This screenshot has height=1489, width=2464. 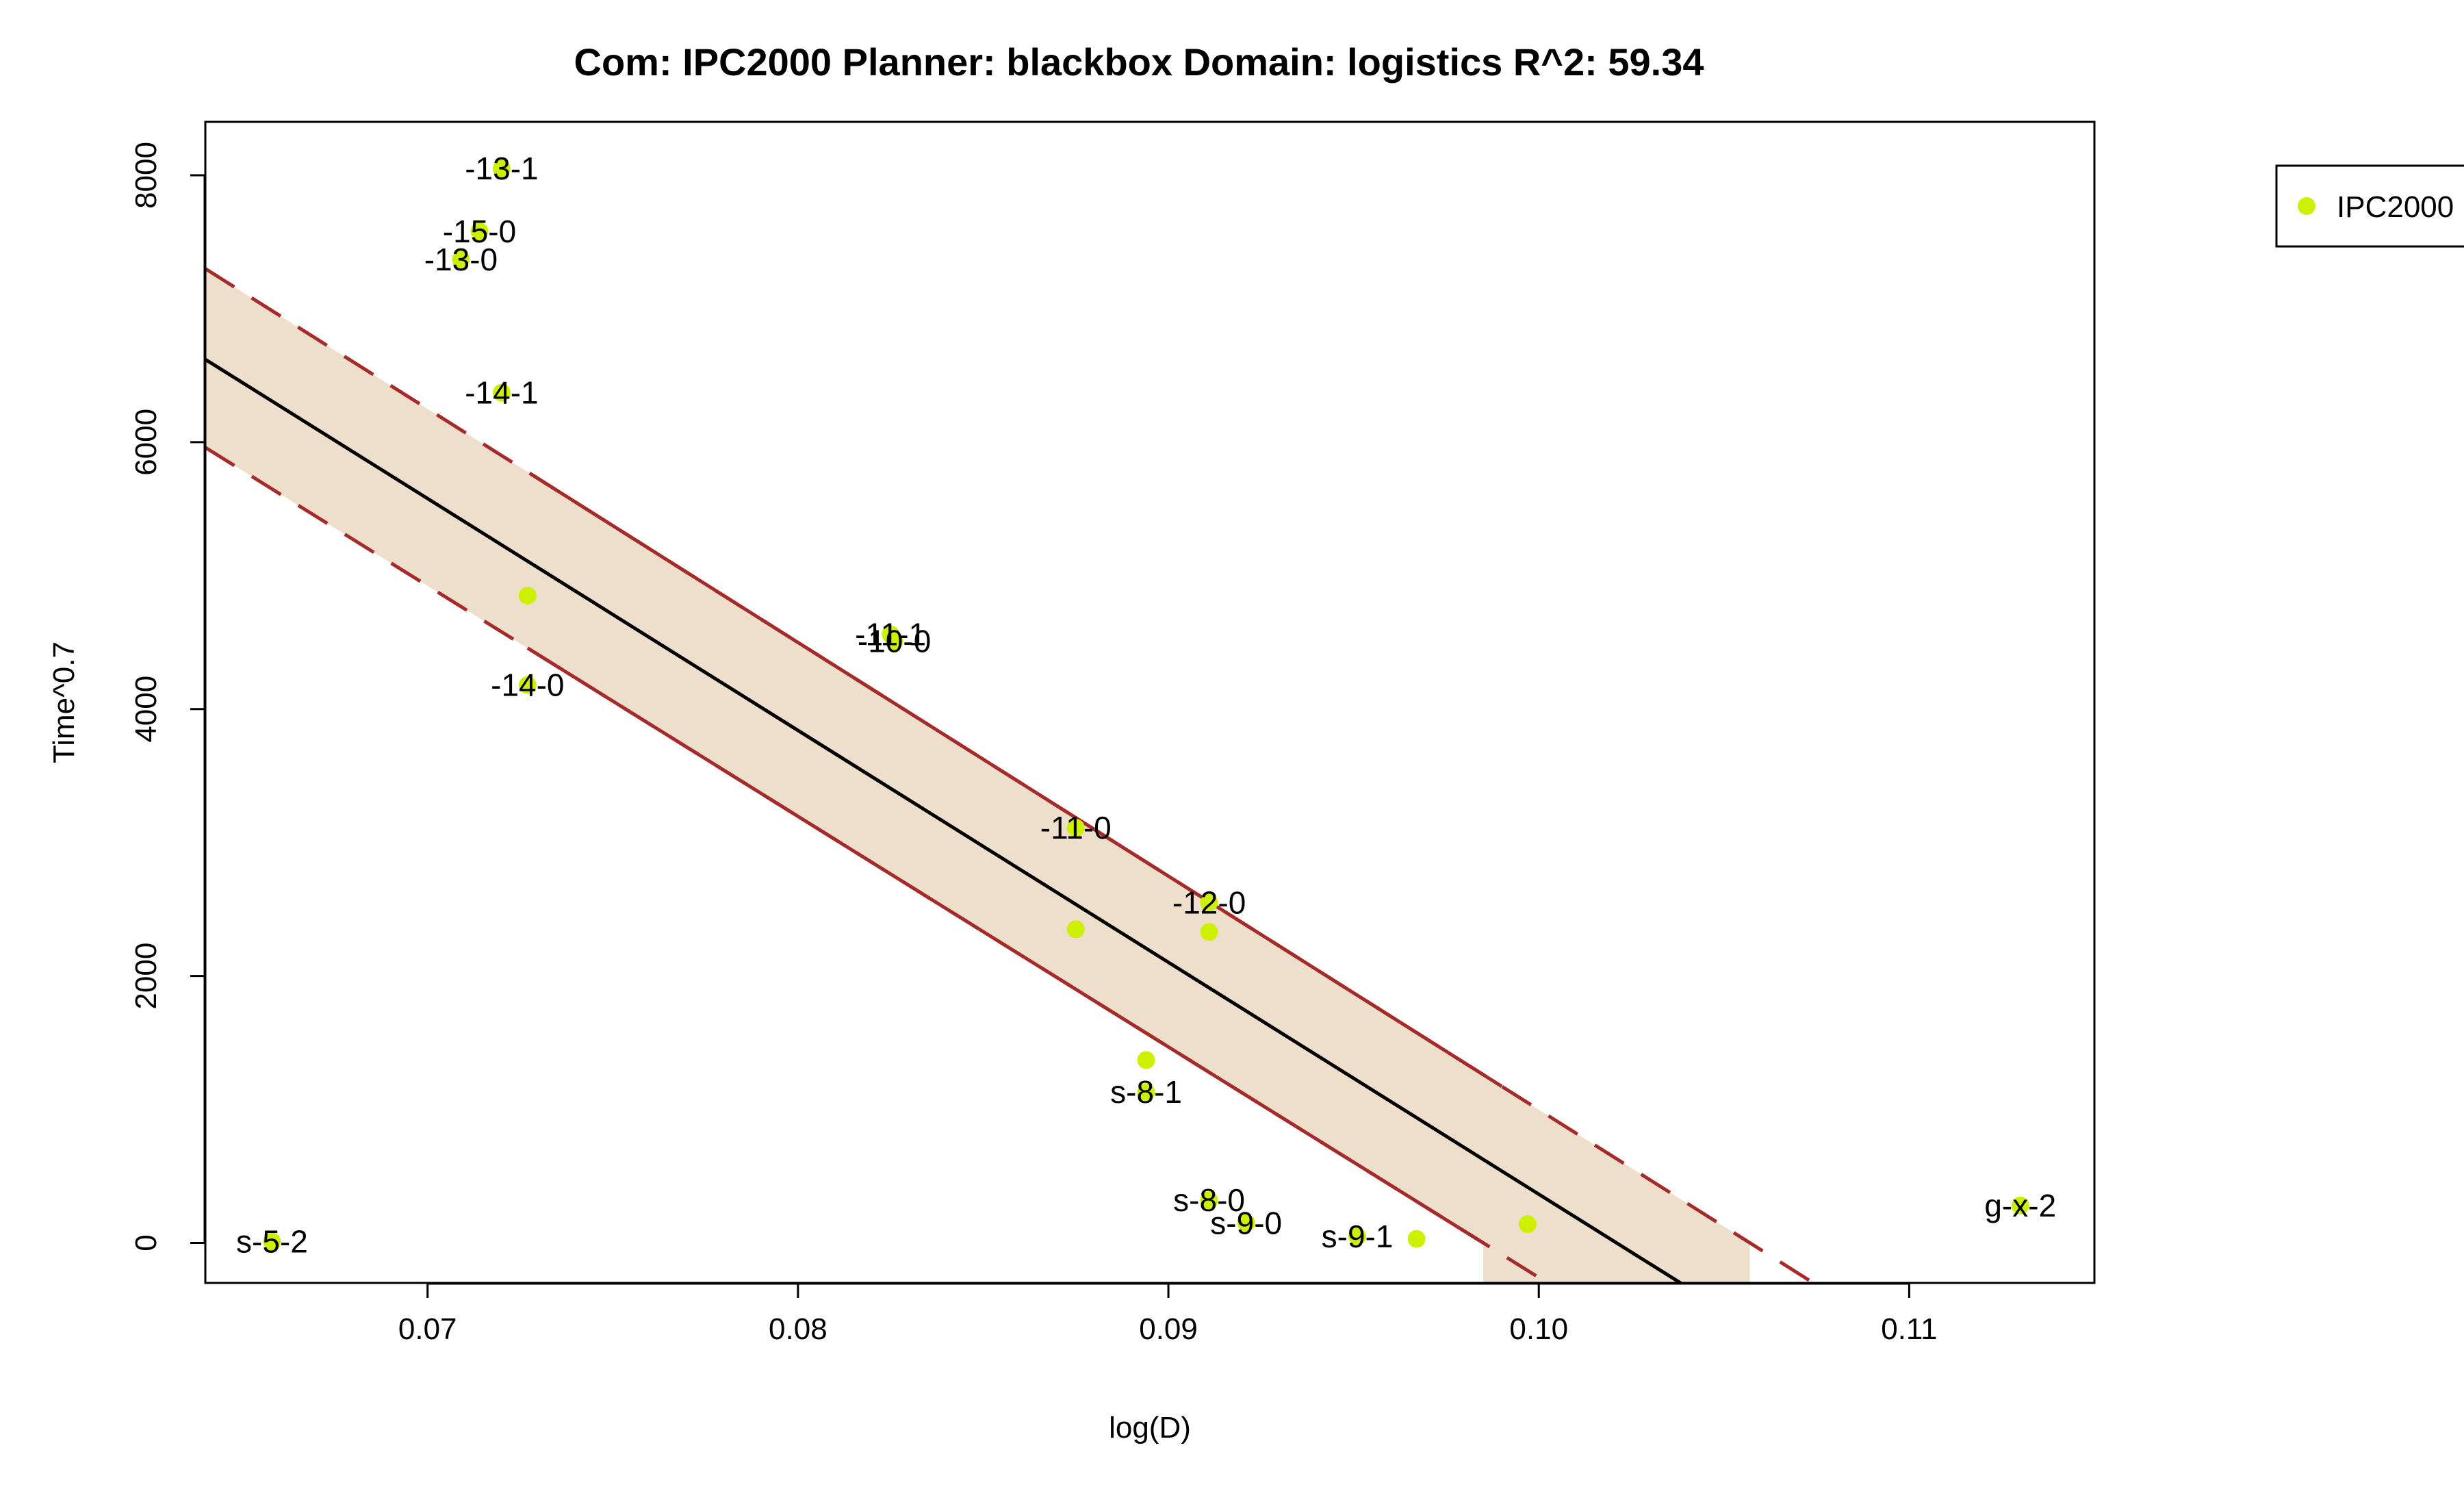 I want to click on y-tick-label: 8000, so click(x=146, y=175).